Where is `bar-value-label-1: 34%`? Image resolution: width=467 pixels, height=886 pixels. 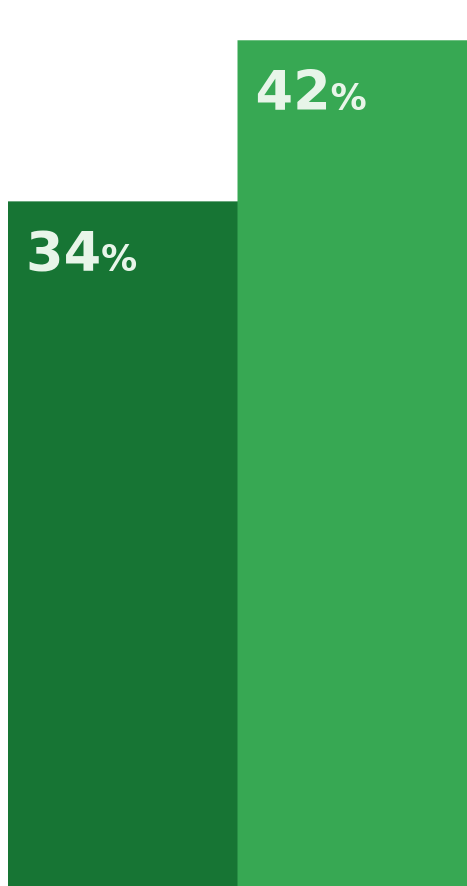
bar-value-label-1: 34% is located at coordinates (81, 251).